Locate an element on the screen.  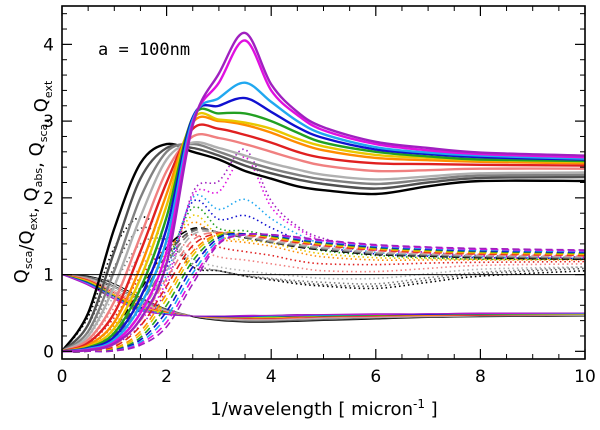
x-tick-label: 8 is located at coordinates (480, 377).